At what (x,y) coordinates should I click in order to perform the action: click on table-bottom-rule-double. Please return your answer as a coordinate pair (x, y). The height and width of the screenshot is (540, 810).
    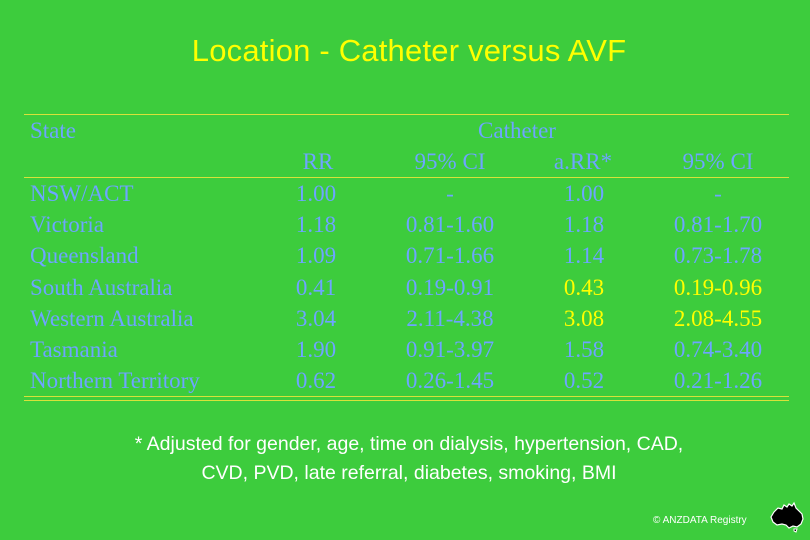
    Looking at the image, I should click on (406, 400).